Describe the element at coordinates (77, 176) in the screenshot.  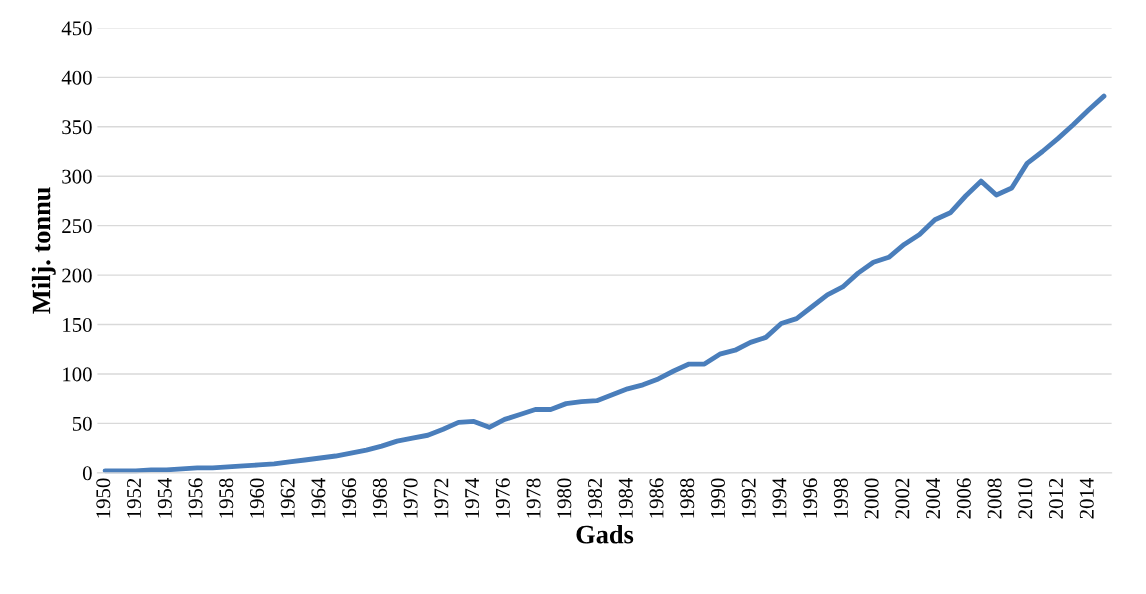
I see `y-tick-label: 300` at that location.